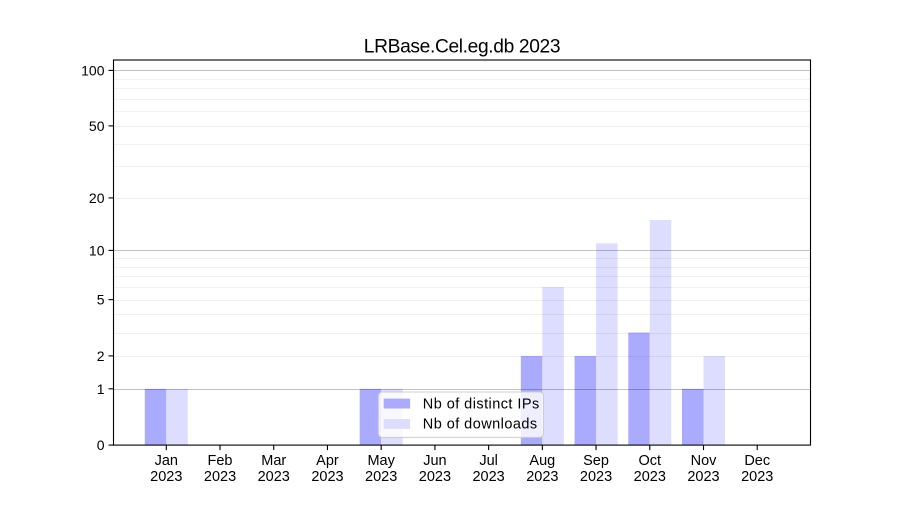 The height and width of the screenshot is (505, 900). Describe the element at coordinates (542, 461) in the screenshot. I see `svg-text: Aug` at that location.